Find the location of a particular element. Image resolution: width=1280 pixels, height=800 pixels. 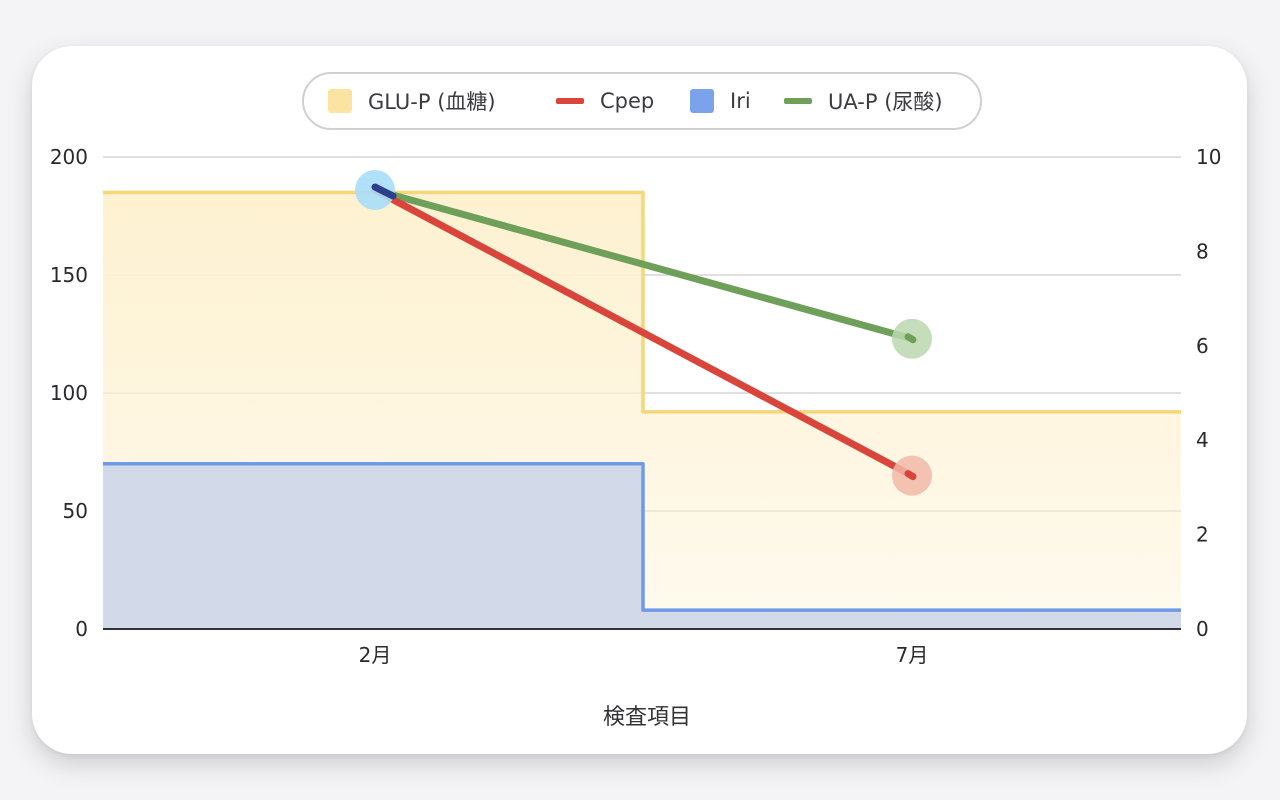

left-tick-label: 0 is located at coordinates (81, 629).